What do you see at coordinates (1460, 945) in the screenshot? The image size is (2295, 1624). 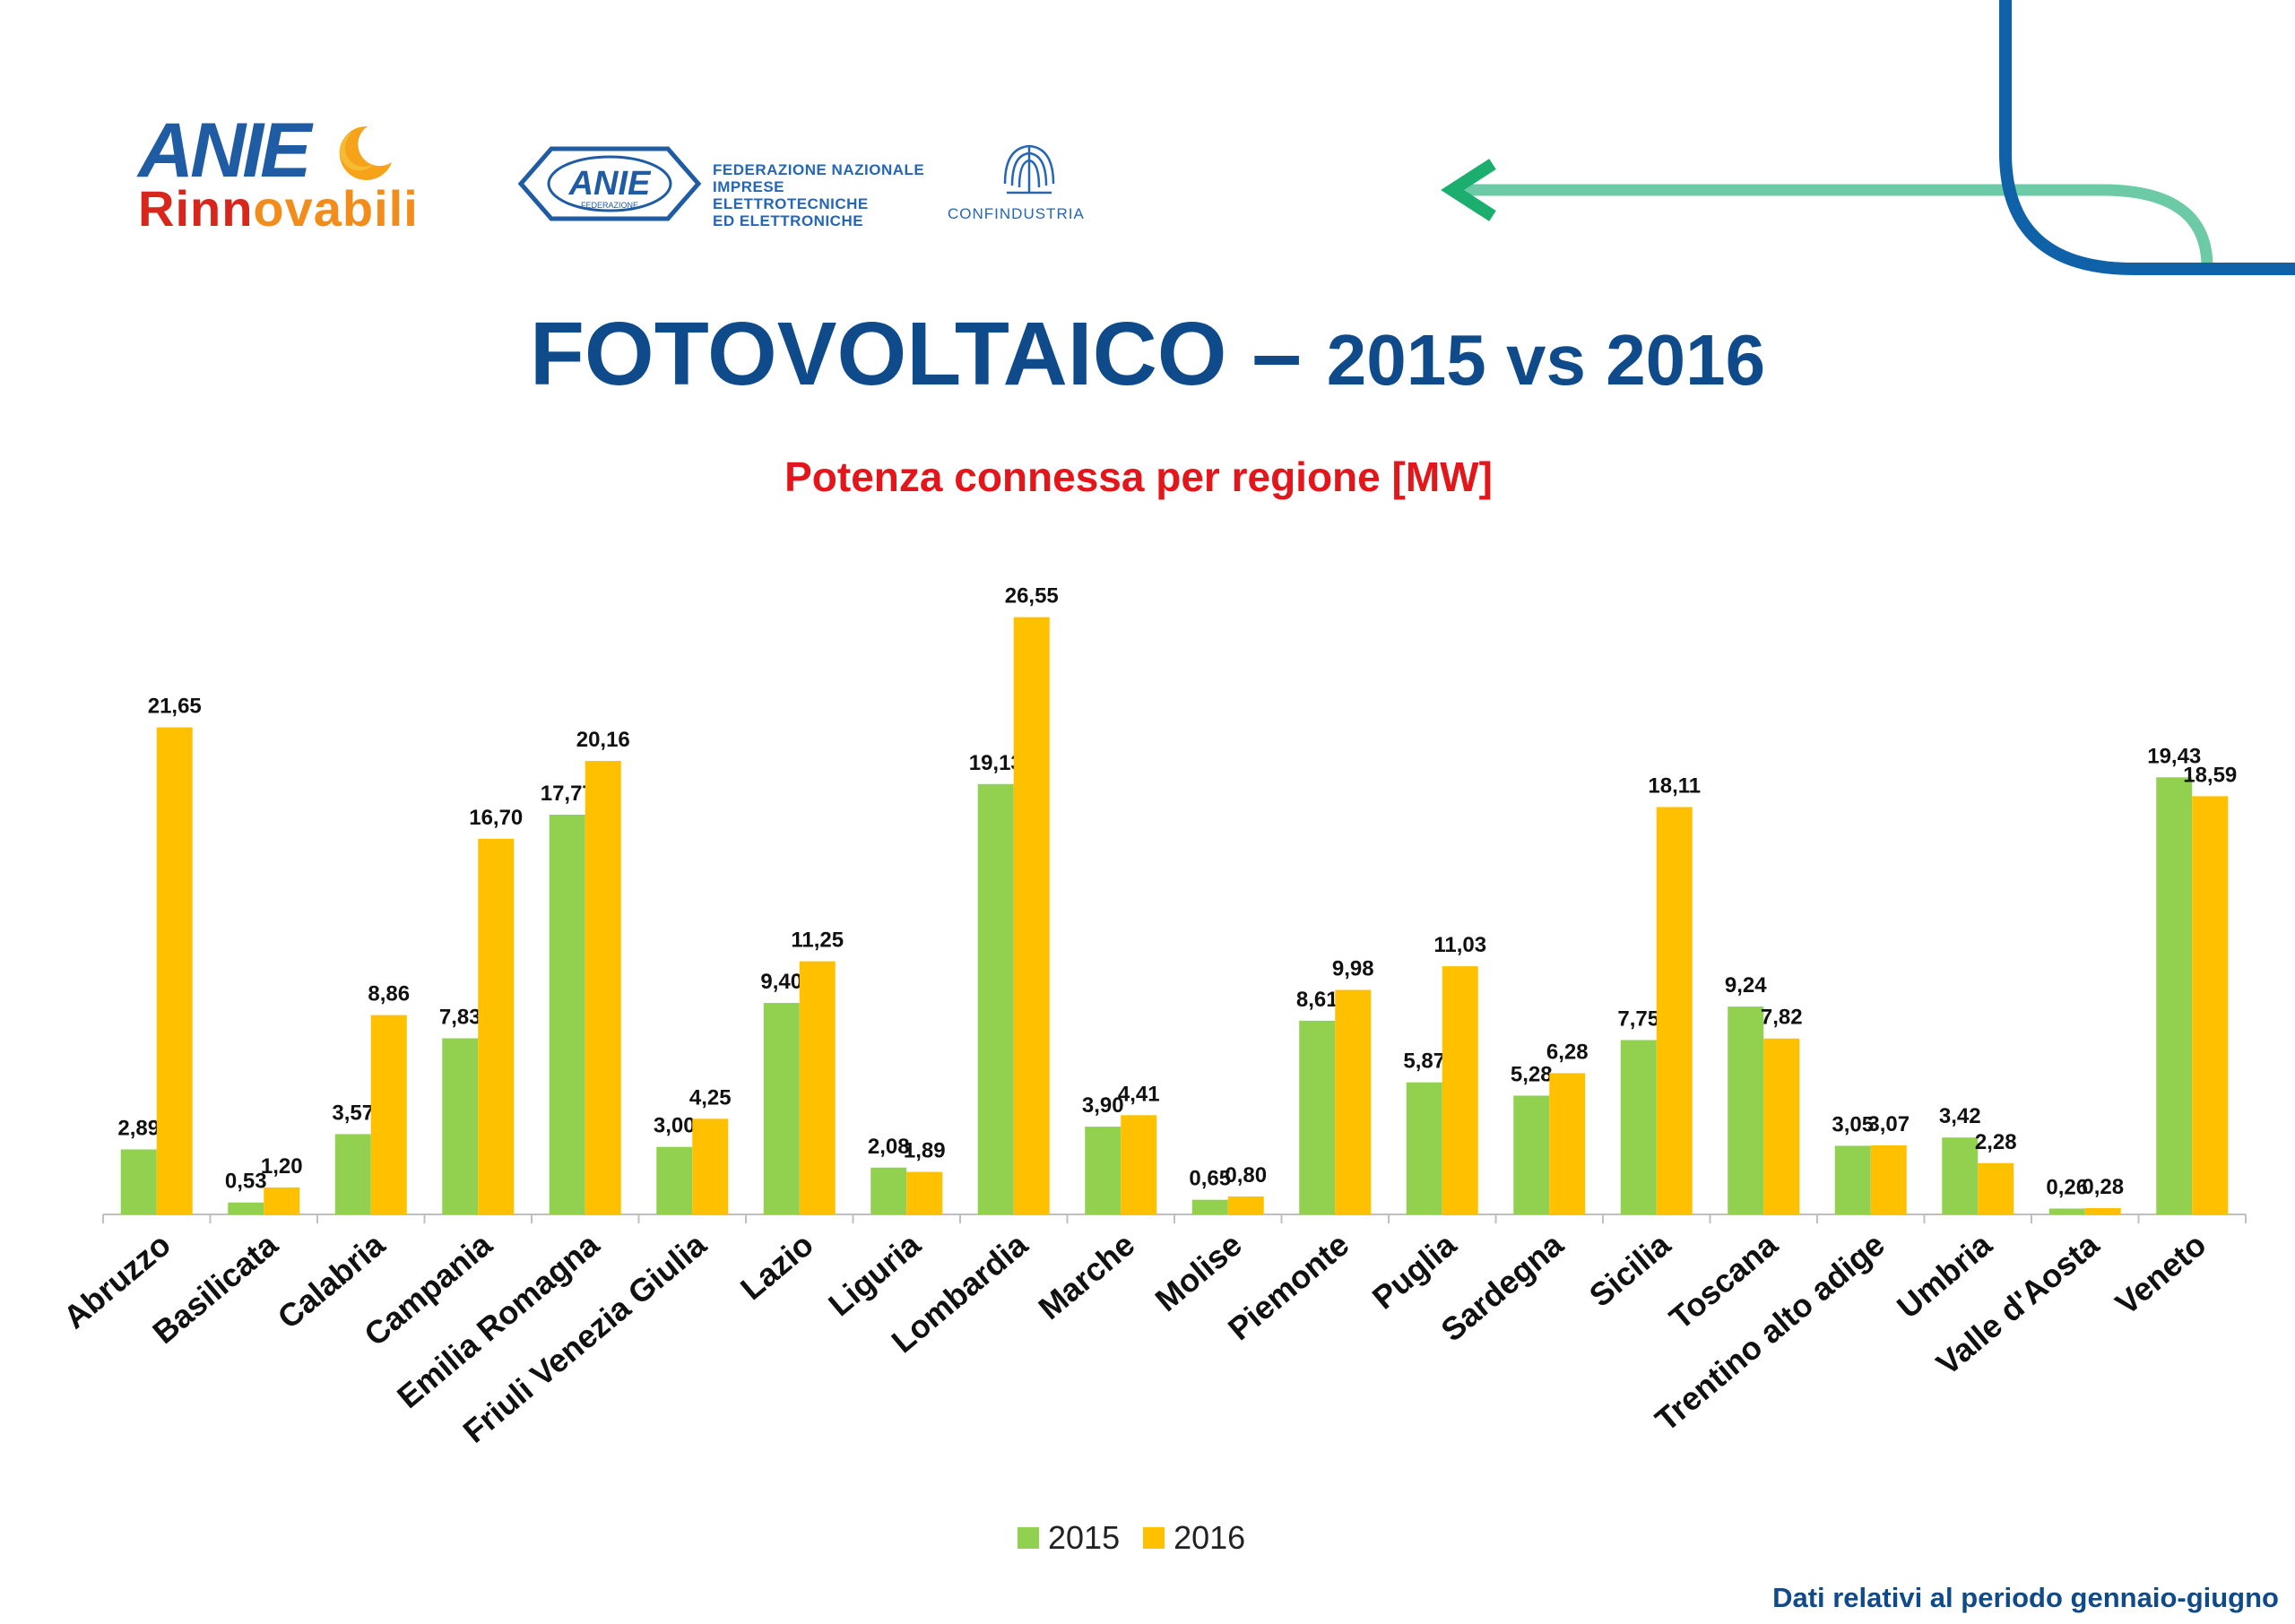 I see `data-label-2016-12: 11,03` at bounding box center [1460, 945].